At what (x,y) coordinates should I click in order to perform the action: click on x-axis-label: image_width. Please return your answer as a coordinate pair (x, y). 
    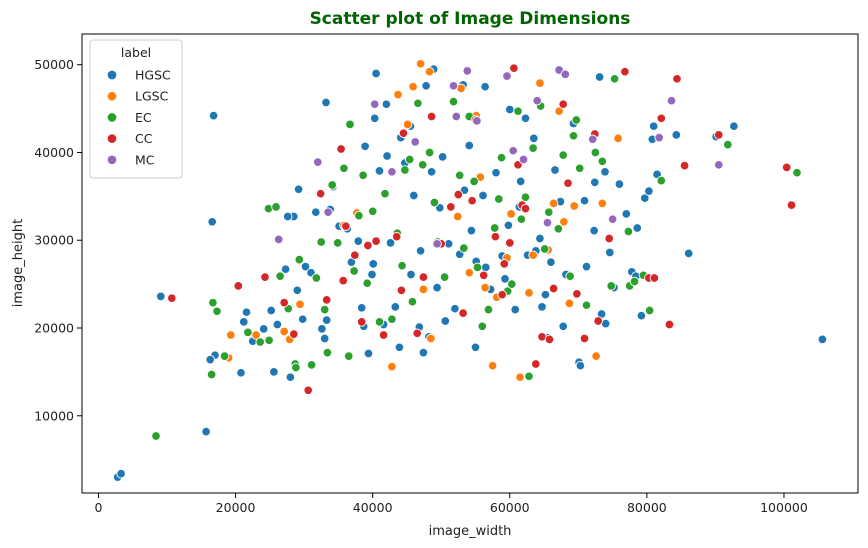
    Looking at the image, I should click on (470, 531).